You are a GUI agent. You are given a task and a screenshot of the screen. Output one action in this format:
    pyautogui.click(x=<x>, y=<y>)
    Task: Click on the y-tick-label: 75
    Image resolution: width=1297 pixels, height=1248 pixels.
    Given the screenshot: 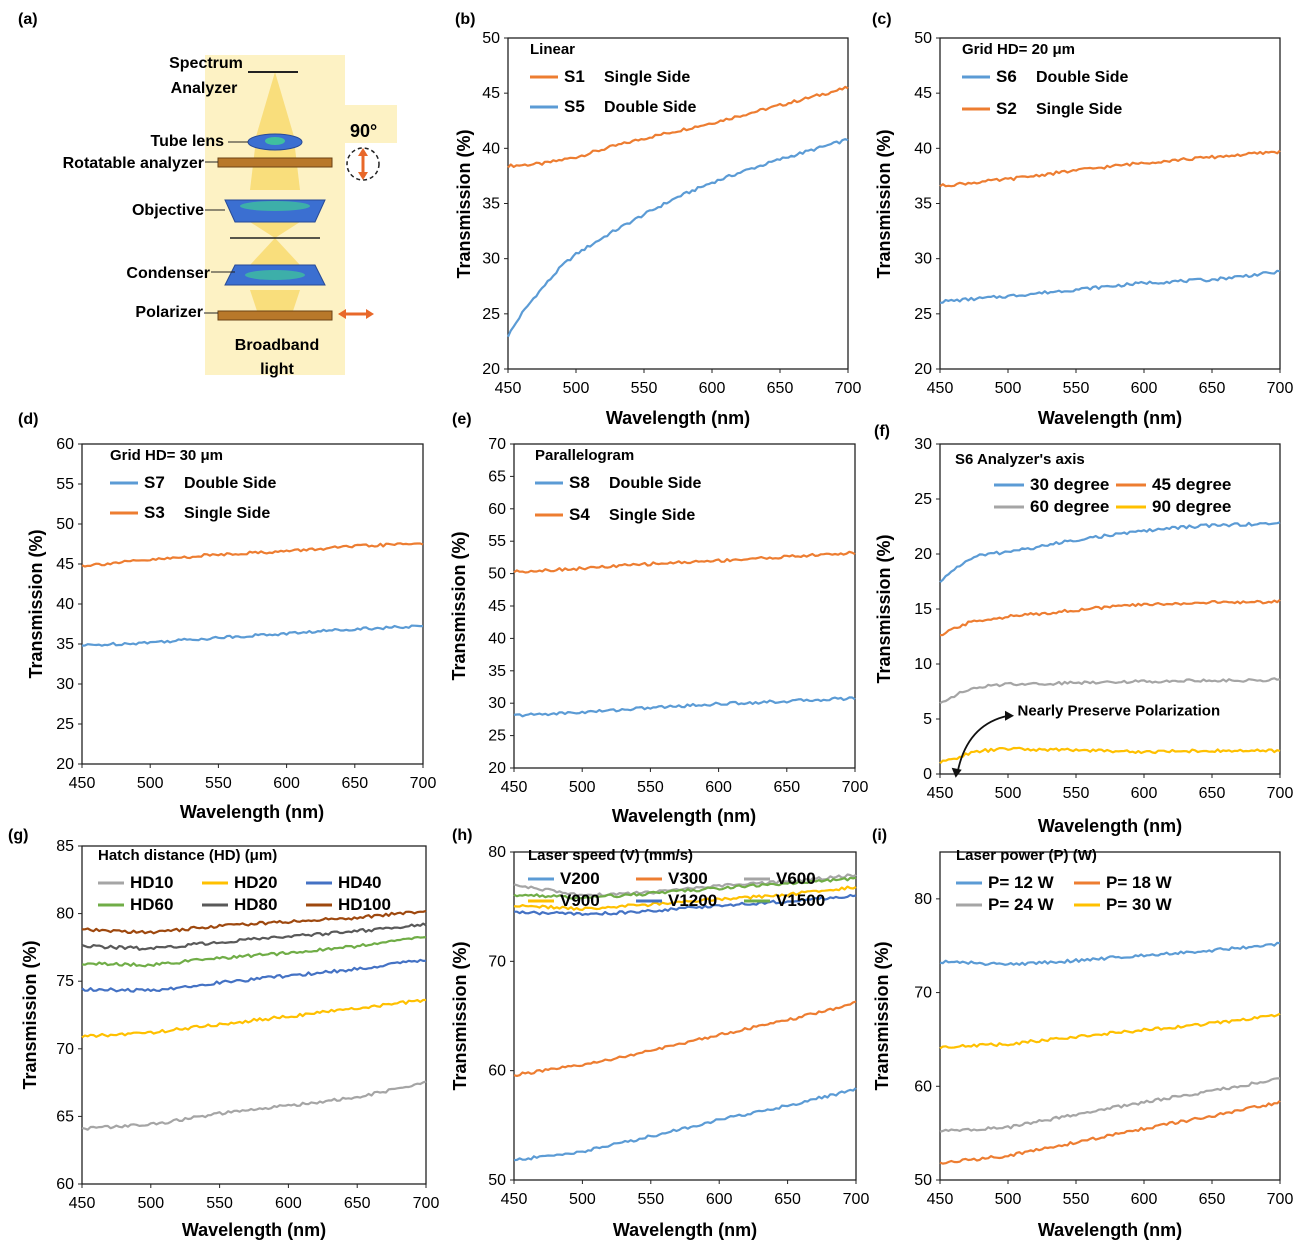 What is the action you would take?
    pyautogui.click(x=65, y=981)
    